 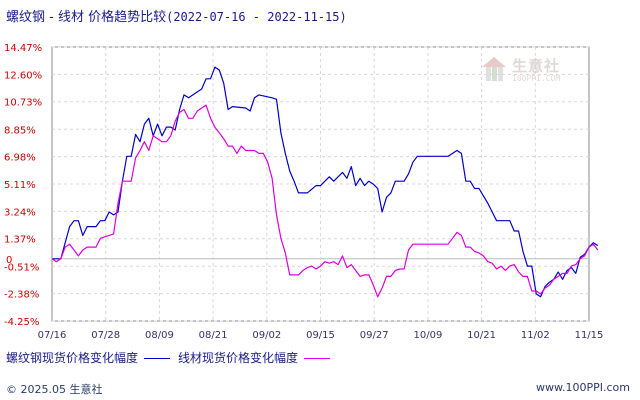 I want to click on y-tick-label: 6.98%, so click(x=20, y=158).